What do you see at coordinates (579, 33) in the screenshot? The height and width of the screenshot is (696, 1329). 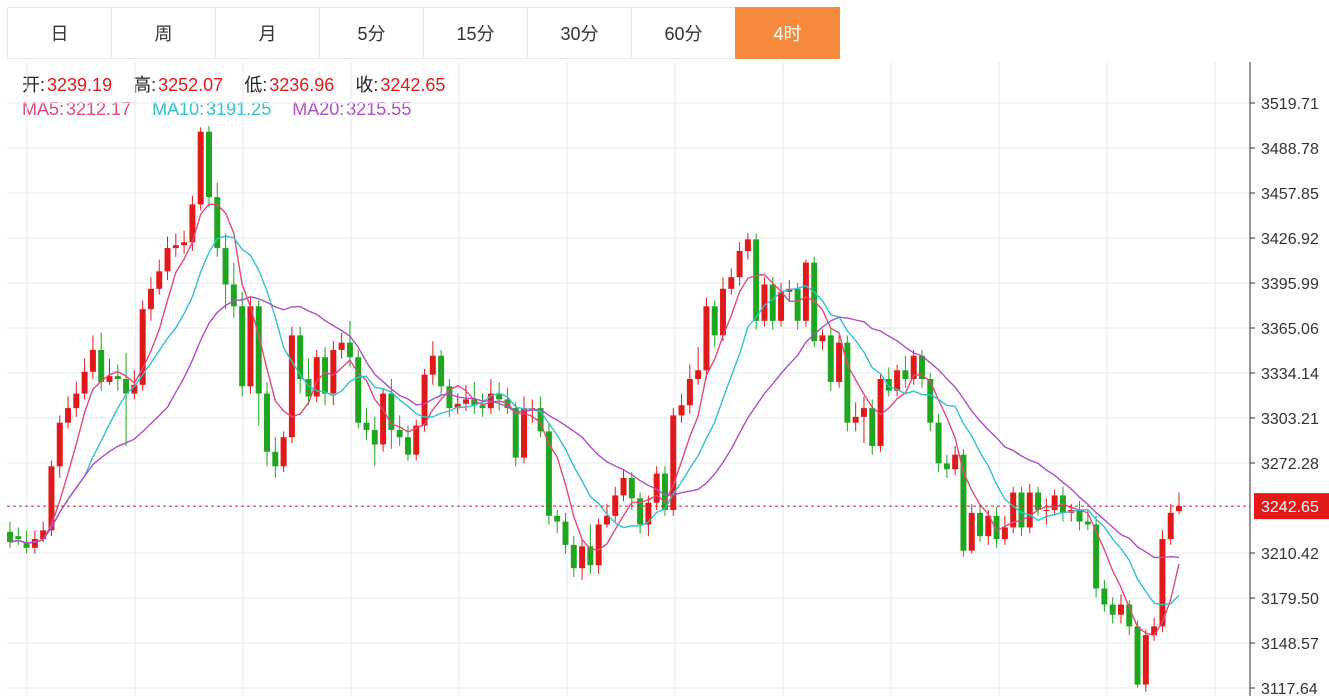 I see `tab-5: 30分` at bounding box center [579, 33].